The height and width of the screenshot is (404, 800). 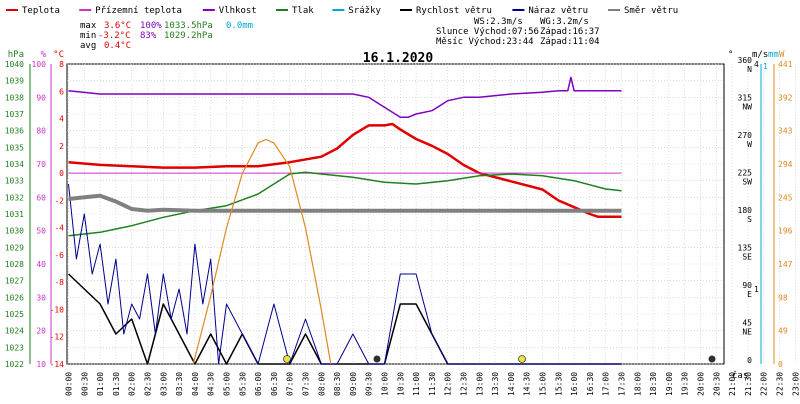 What do you see at coordinates (148, 384) in the screenshot?
I see `x-tick-label: 02:30` at bounding box center [148, 384].